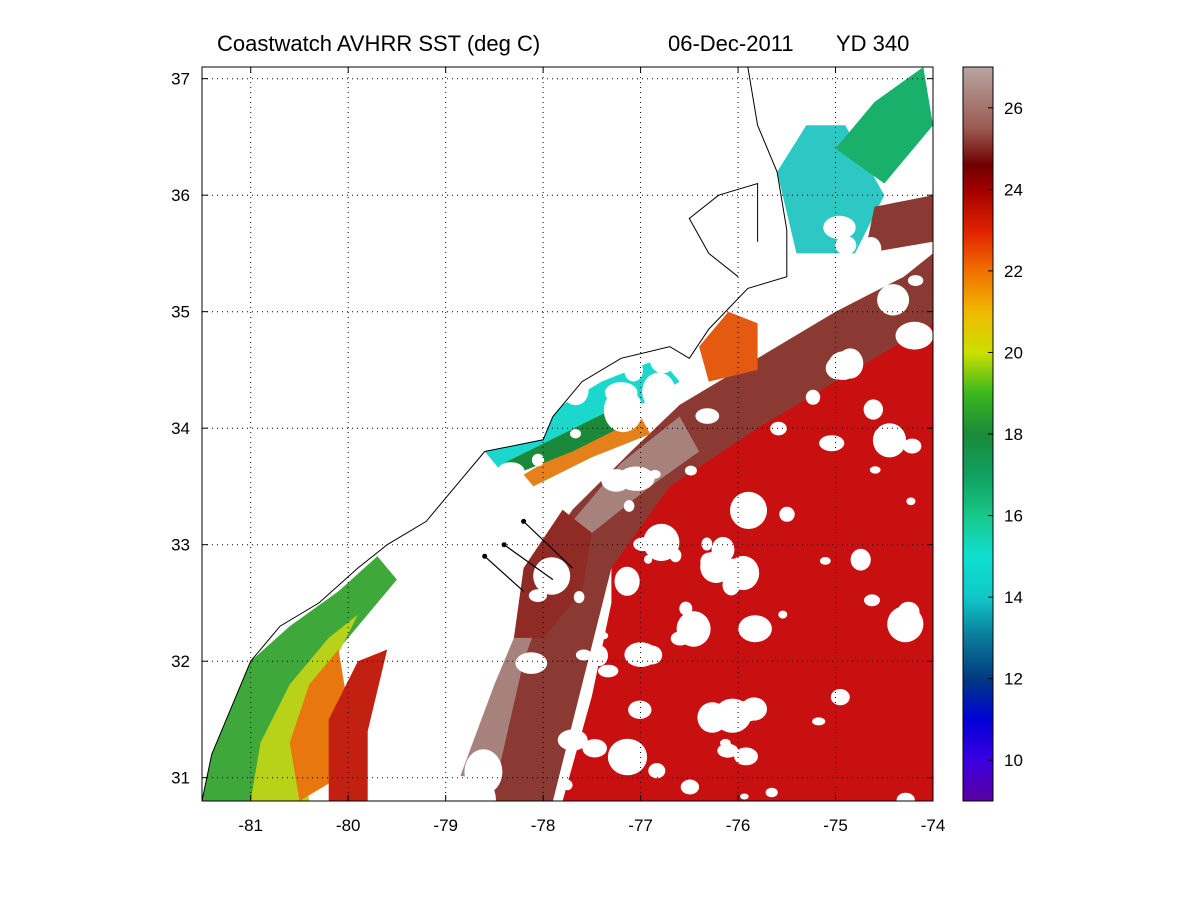 The image size is (1200, 900). Describe the element at coordinates (348, 825) in the screenshot. I see `x-tick-label: -80` at that location.